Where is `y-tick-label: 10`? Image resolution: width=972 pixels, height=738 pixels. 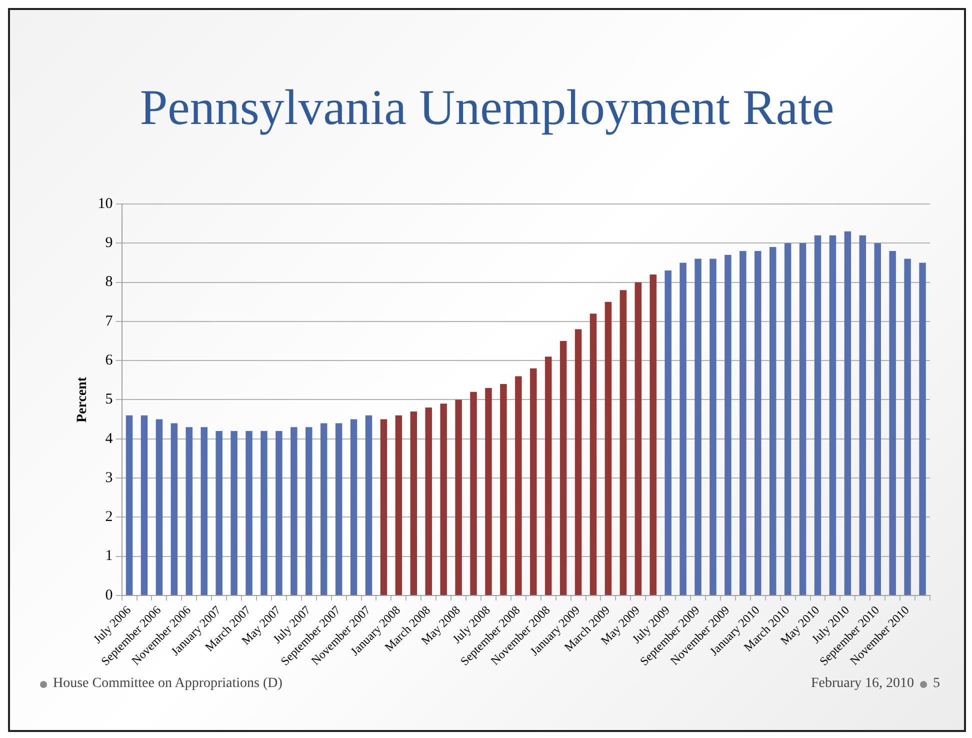
y-tick-label: 10 is located at coordinates (105, 204).